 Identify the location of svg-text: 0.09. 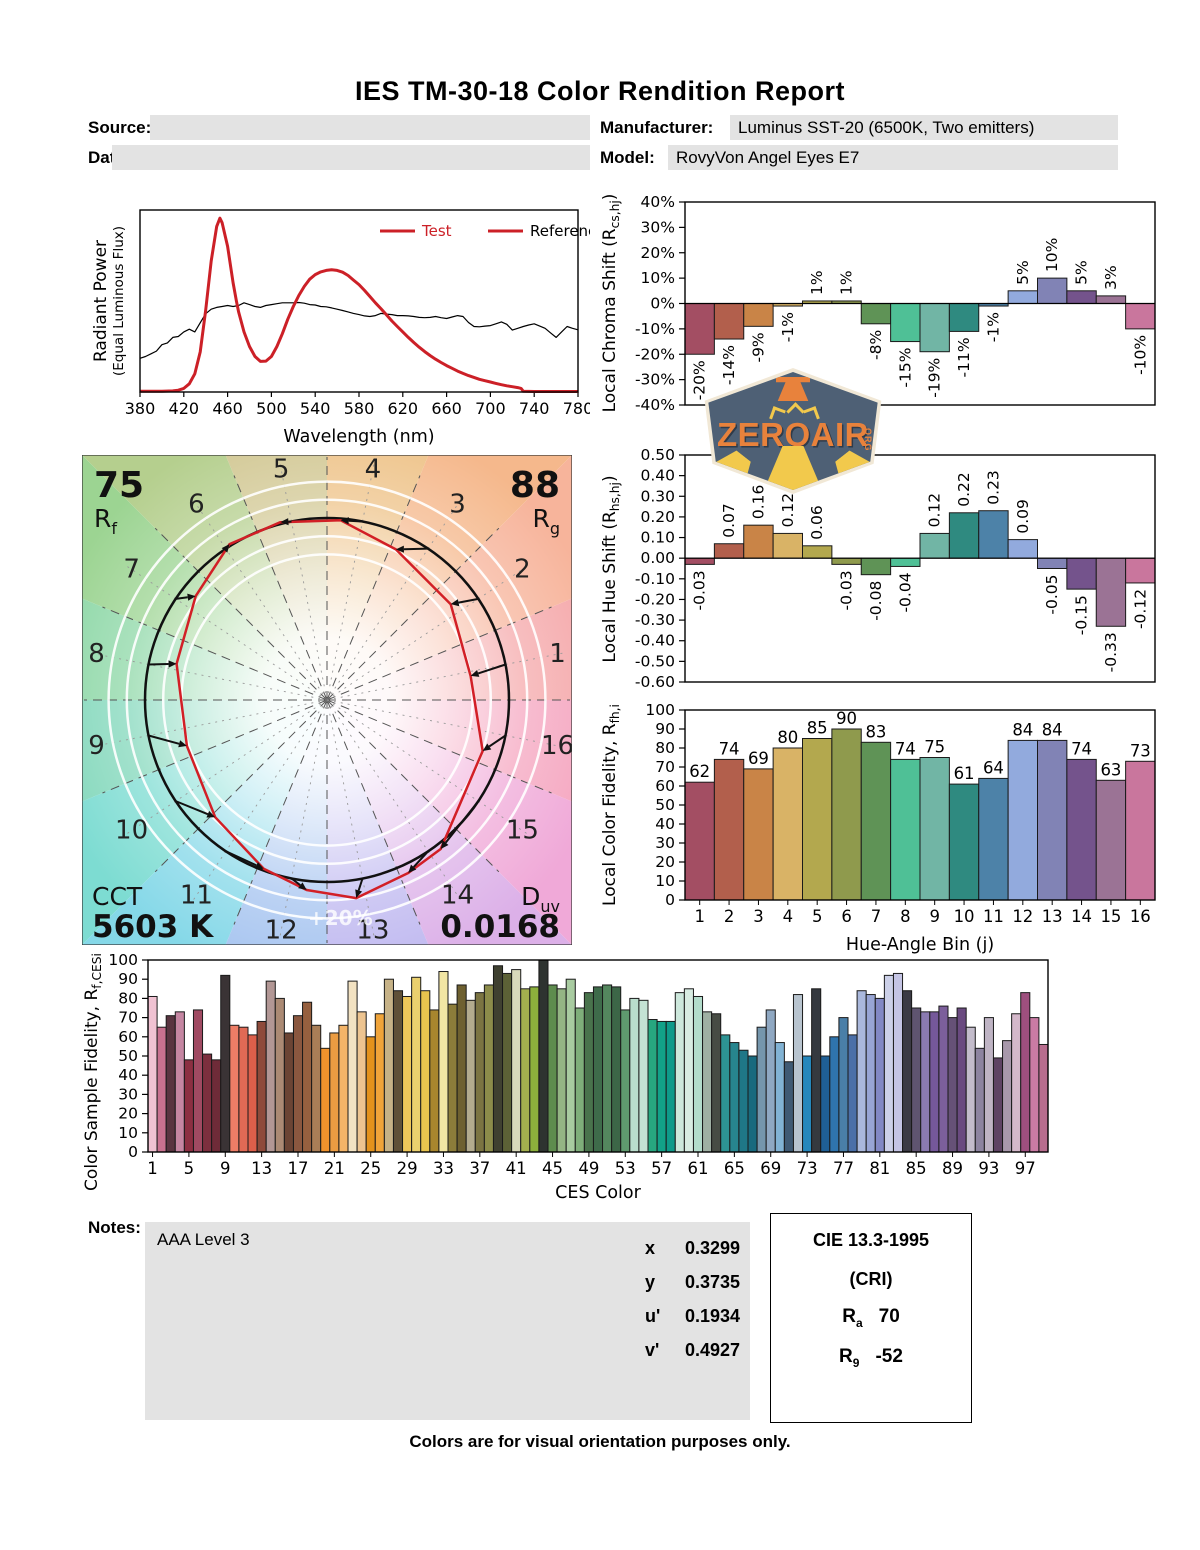
(1023, 516).